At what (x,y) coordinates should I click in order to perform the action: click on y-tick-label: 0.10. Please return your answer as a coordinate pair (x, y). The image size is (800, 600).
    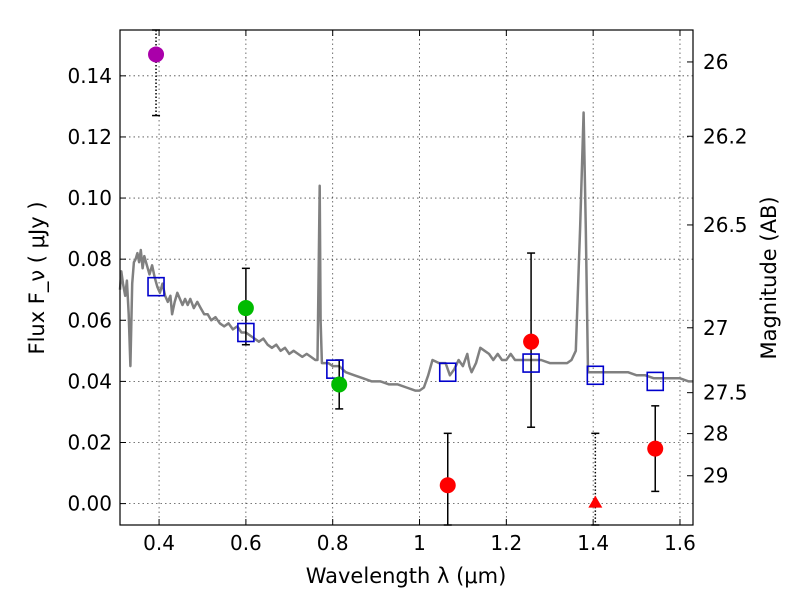
    Looking at the image, I should click on (89, 198).